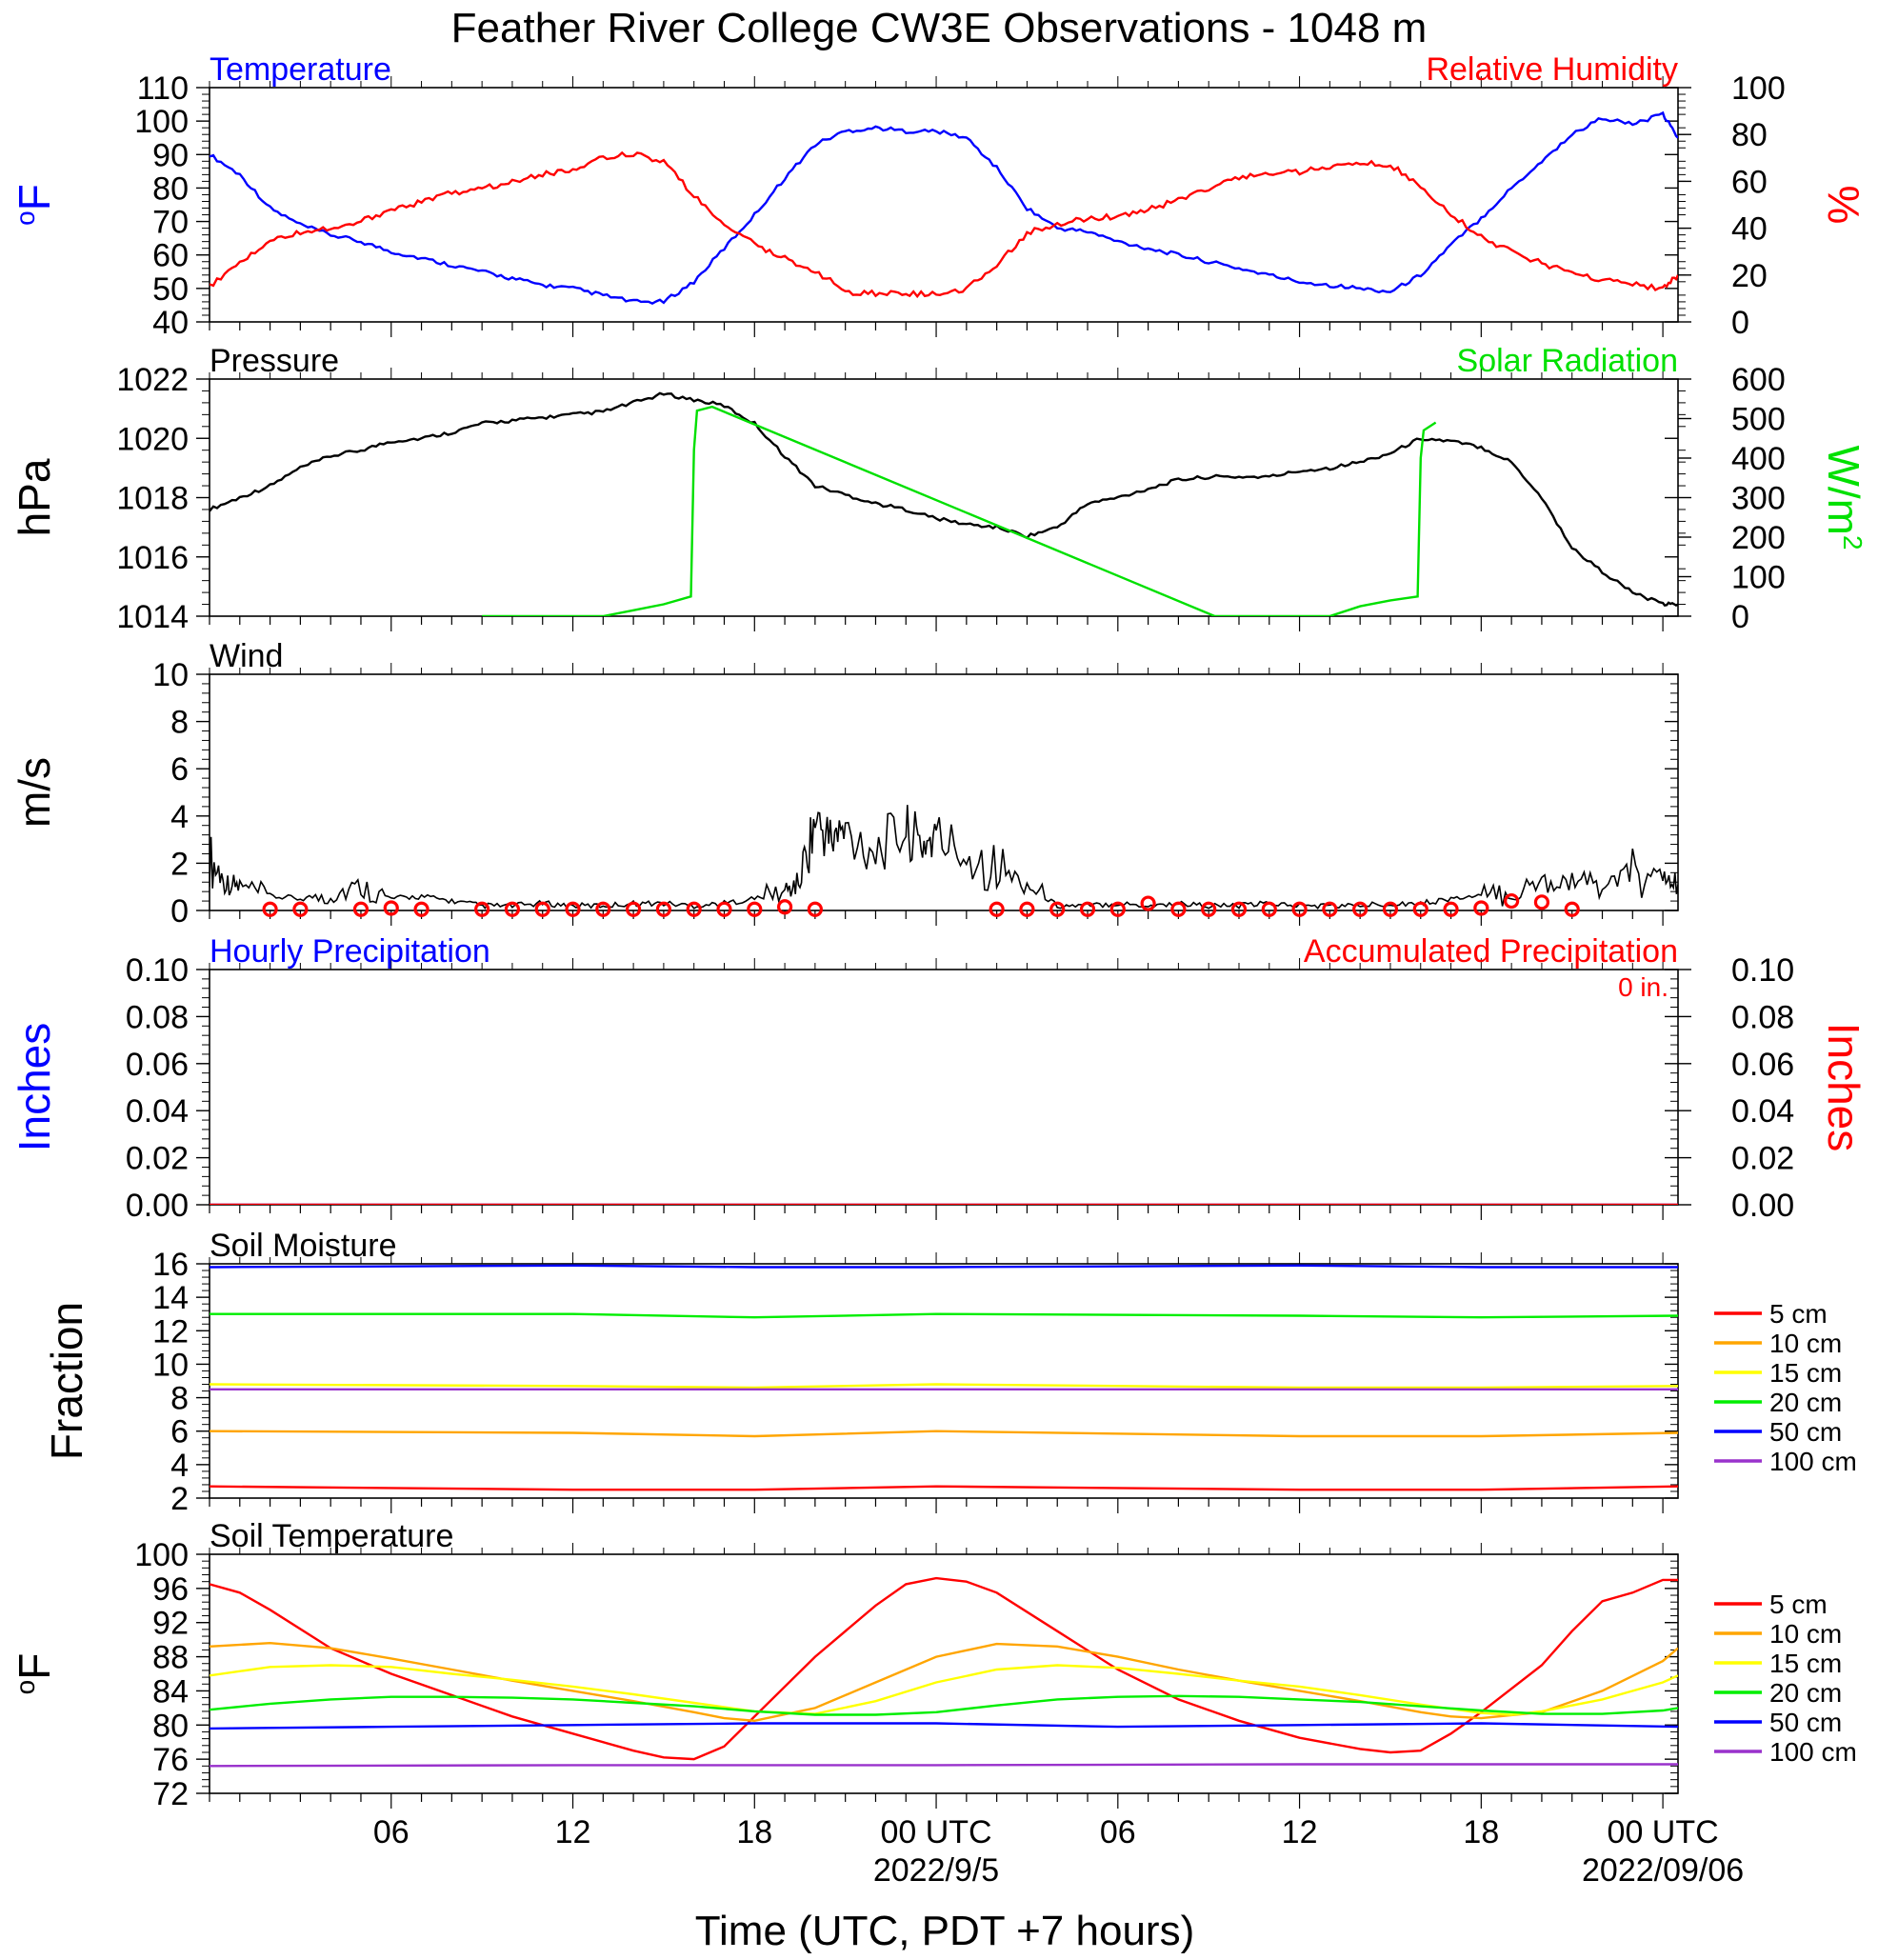  What do you see at coordinates (170, 223) in the screenshot?
I see `y-tick-label: 70` at bounding box center [170, 223].